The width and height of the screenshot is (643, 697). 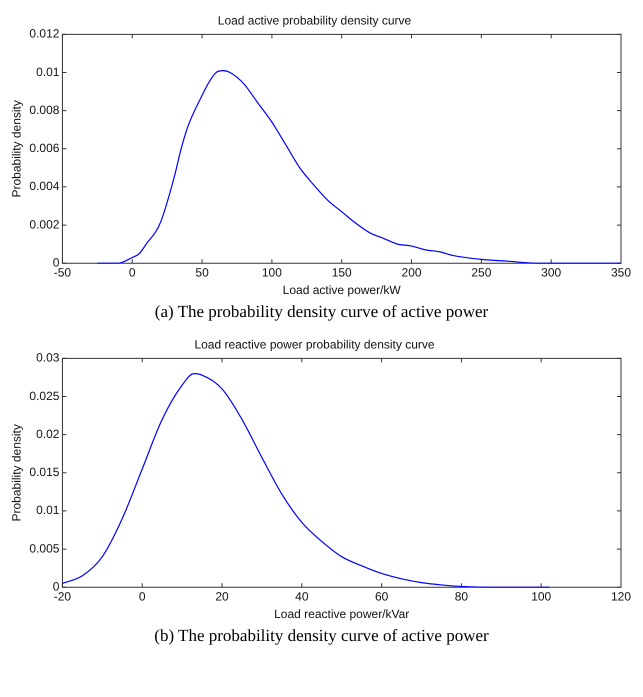 What do you see at coordinates (551, 273) in the screenshot?
I see `x-tick-label: 300` at bounding box center [551, 273].